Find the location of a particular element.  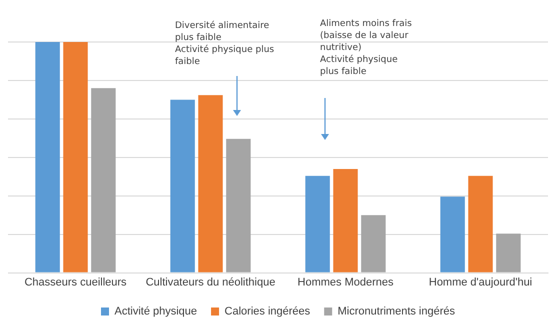

legend-label: Activité physique is located at coordinates (156, 312).